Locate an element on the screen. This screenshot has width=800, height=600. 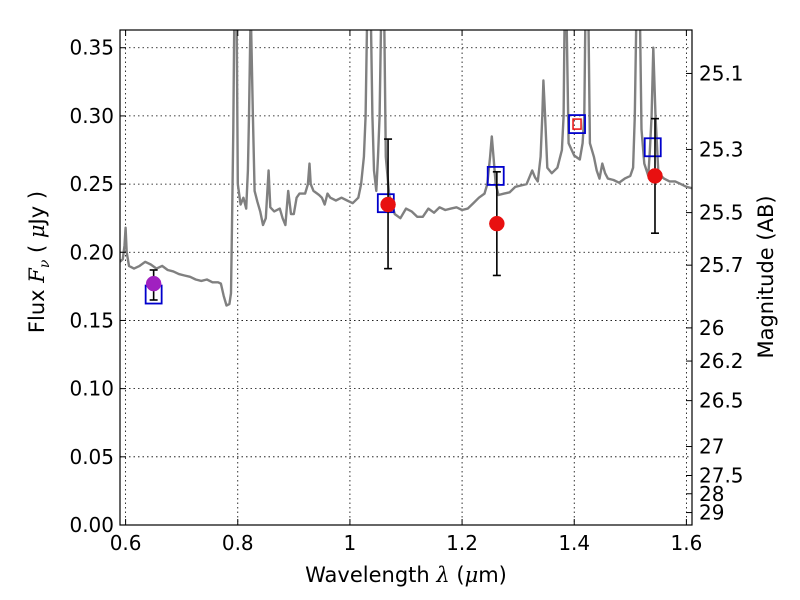
y-tick-label: 0.25 is located at coordinates (91, 184).